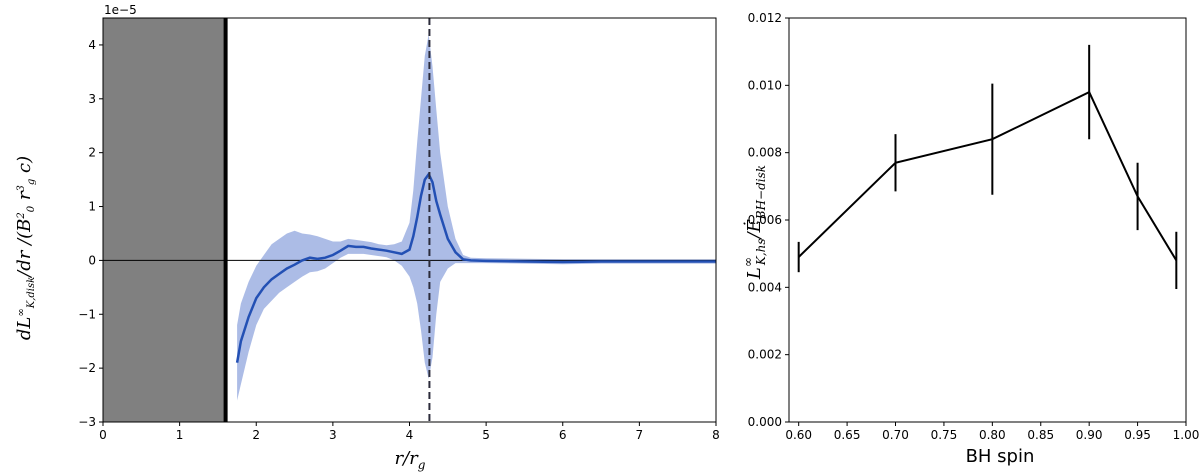  What do you see at coordinates (92, 207) in the screenshot?
I see `left-y-tick-label: 1` at bounding box center [92, 207].